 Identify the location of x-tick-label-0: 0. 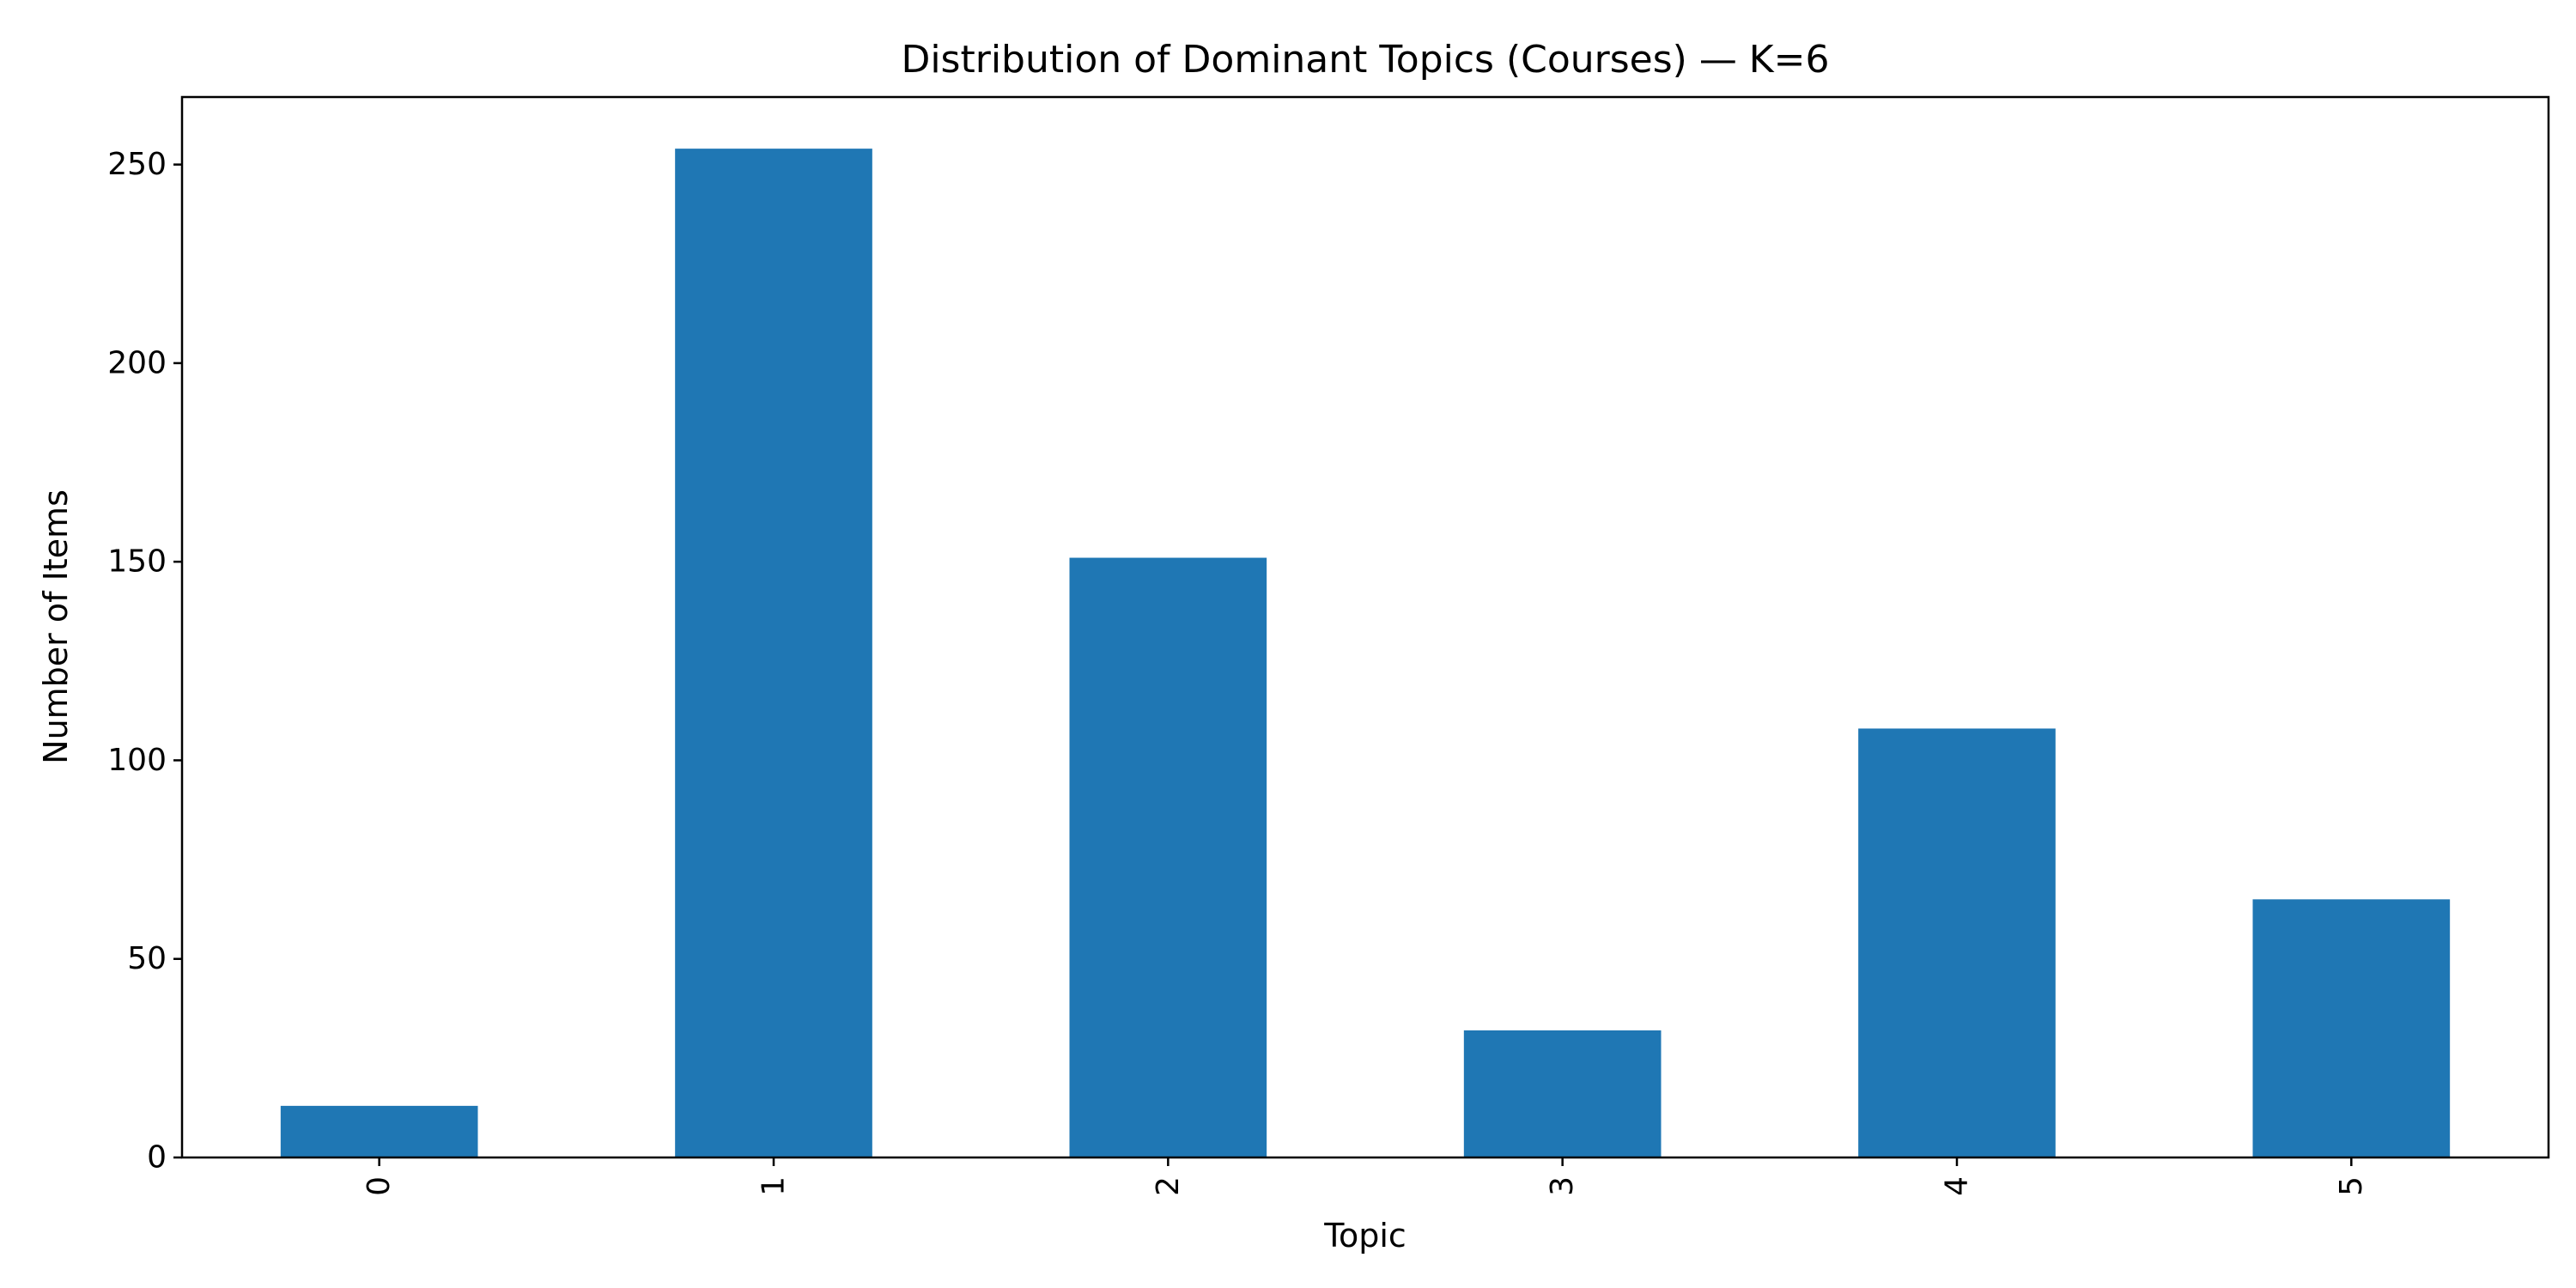
(379, 1186).